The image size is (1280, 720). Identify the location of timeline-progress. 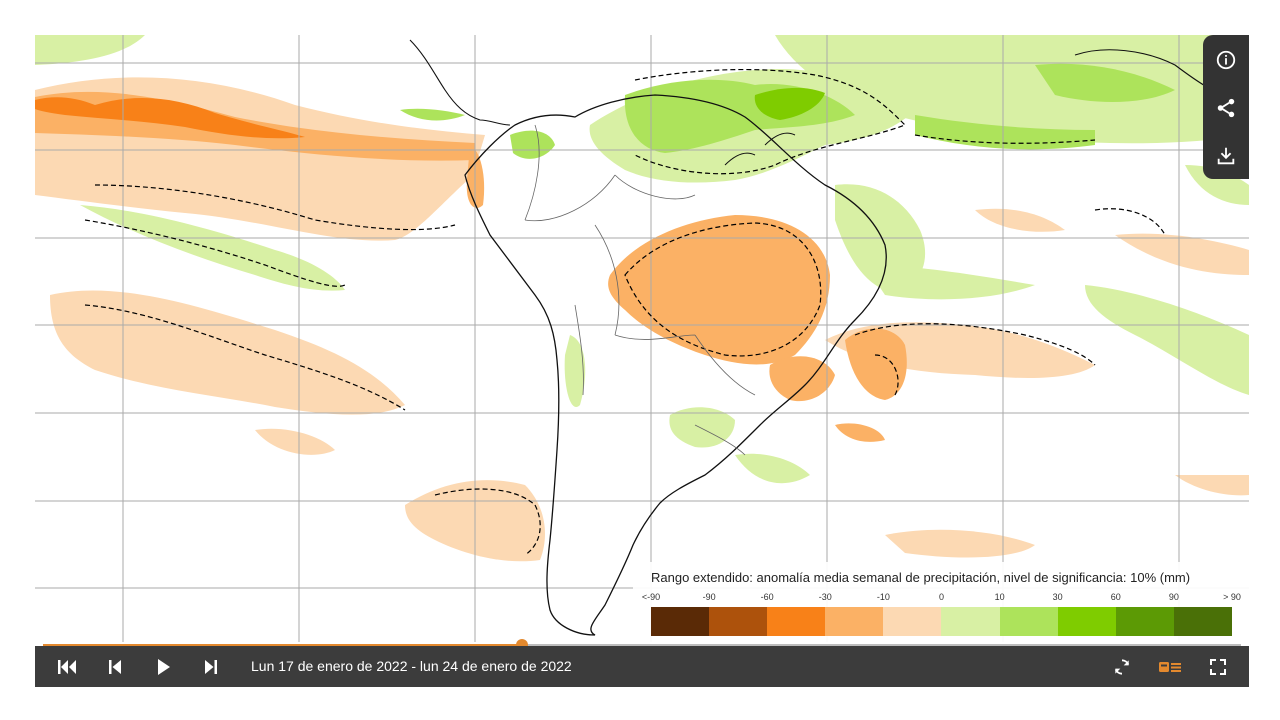
(283, 645).